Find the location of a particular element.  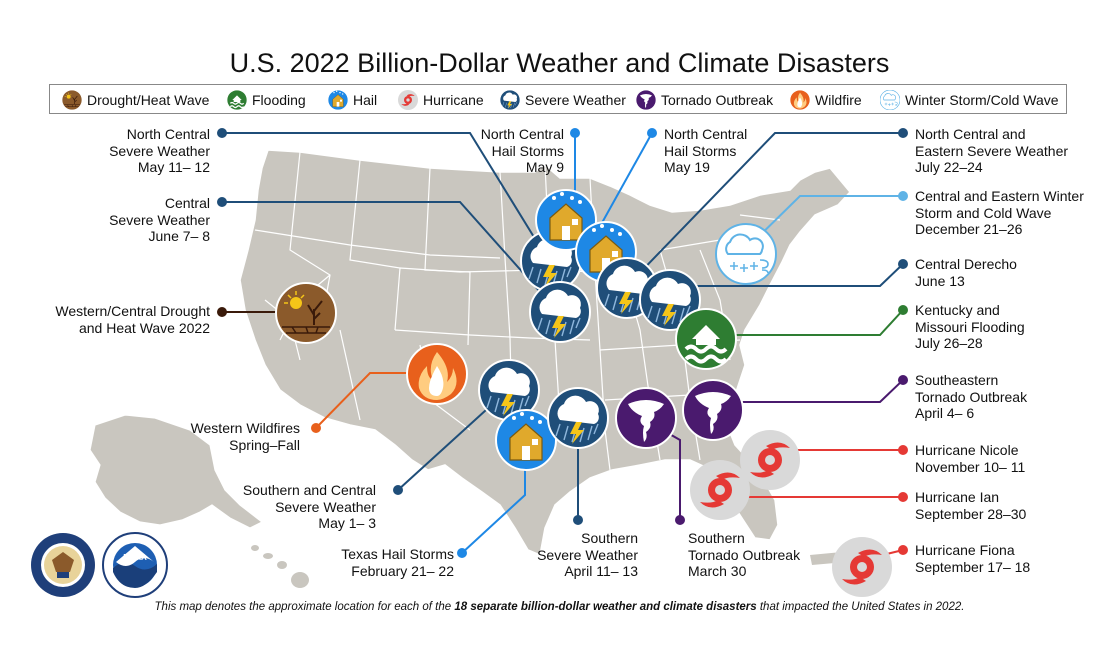

legend-label: Severe Weather is located at coordinates (575, 100).